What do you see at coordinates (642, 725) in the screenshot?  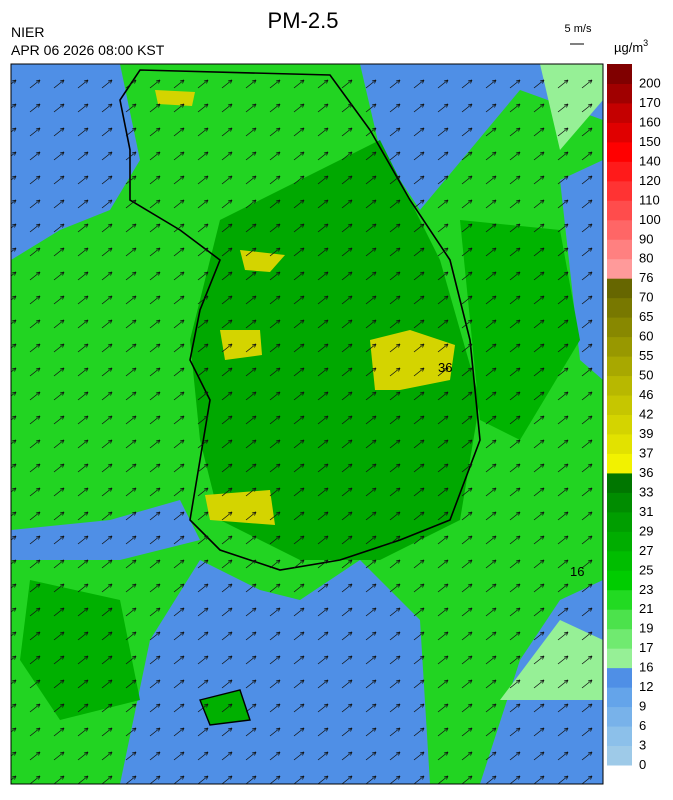 I see `legend-label: 6` at bounding box center [642, 725].